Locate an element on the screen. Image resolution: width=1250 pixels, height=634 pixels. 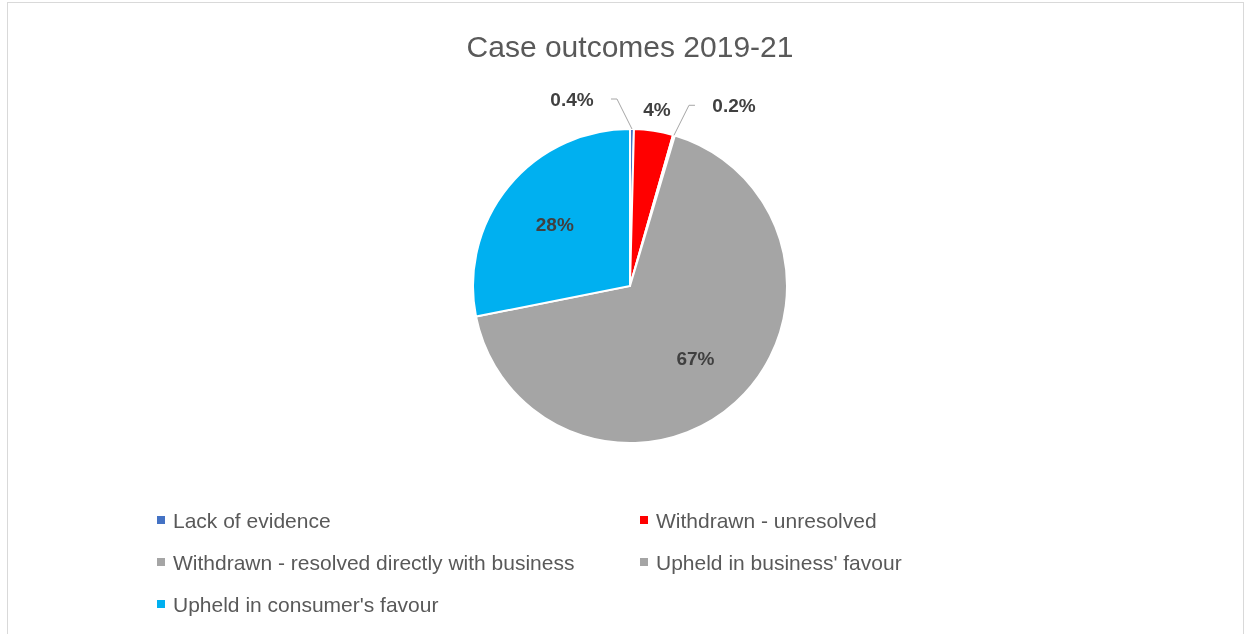
legend-label: Withdrawn - unresolved is located at coordinates (766, 521).